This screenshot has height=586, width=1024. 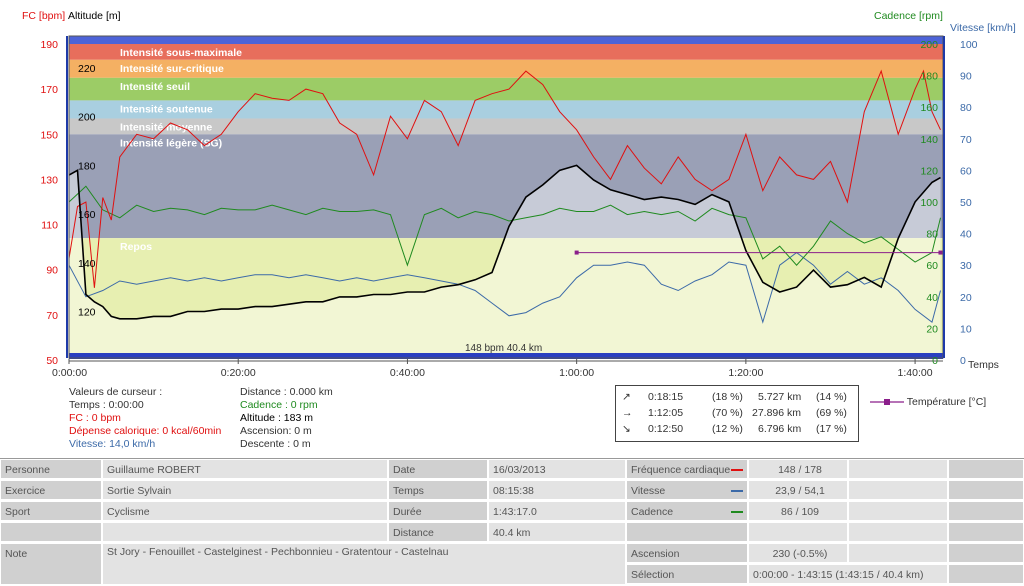 What do you see at coordinates (666, 413) in the screenshot?
I see `summary-time: 1:12:05` at bounding box center [666, 413].